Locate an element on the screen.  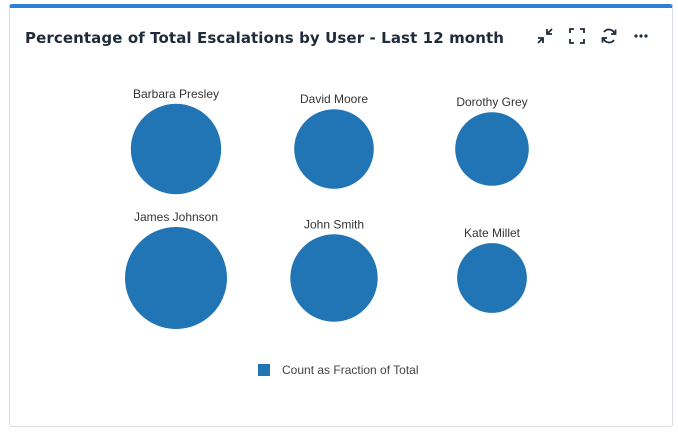
collapse-button is located at coordinates (544, 35).